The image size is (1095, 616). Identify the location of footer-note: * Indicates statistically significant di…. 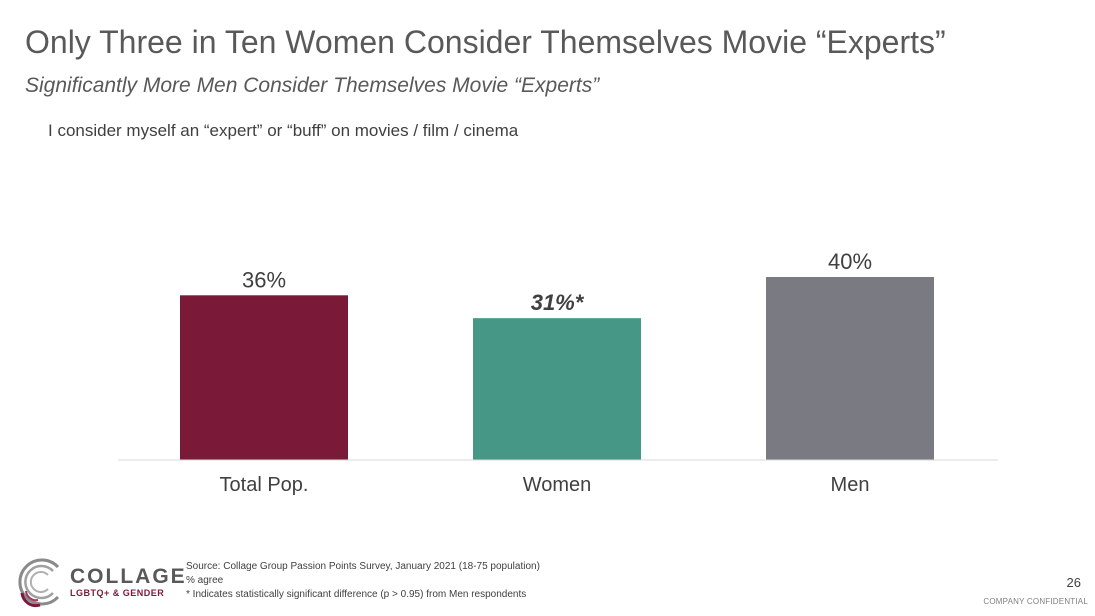
(356, 594).